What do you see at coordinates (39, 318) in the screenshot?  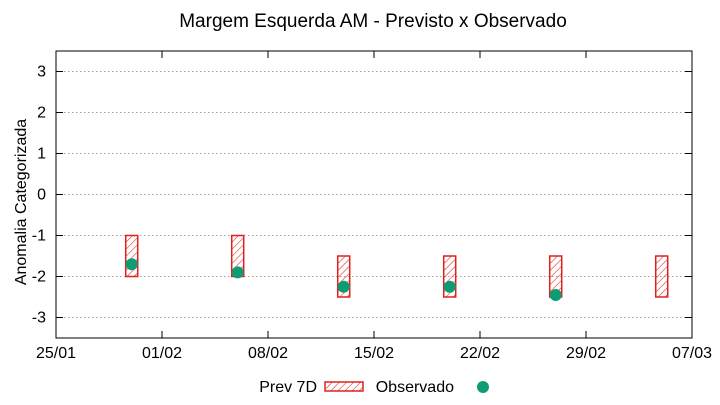 I see `y-tick-label: -3` at bounding box center [39, 318].